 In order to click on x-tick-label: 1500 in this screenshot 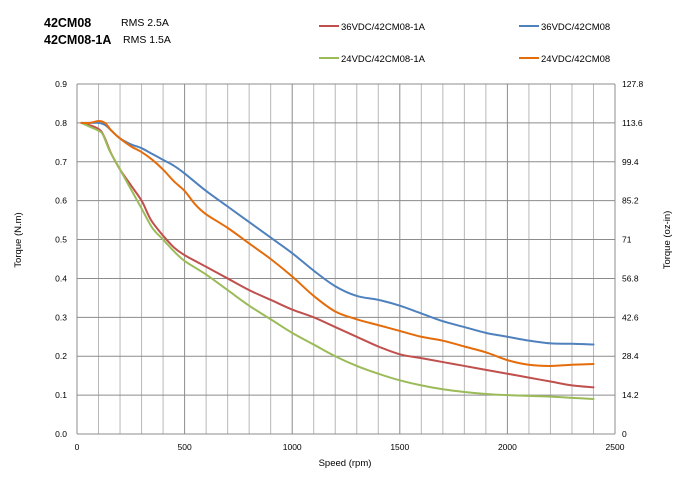, I will do `click(399, 447)`.